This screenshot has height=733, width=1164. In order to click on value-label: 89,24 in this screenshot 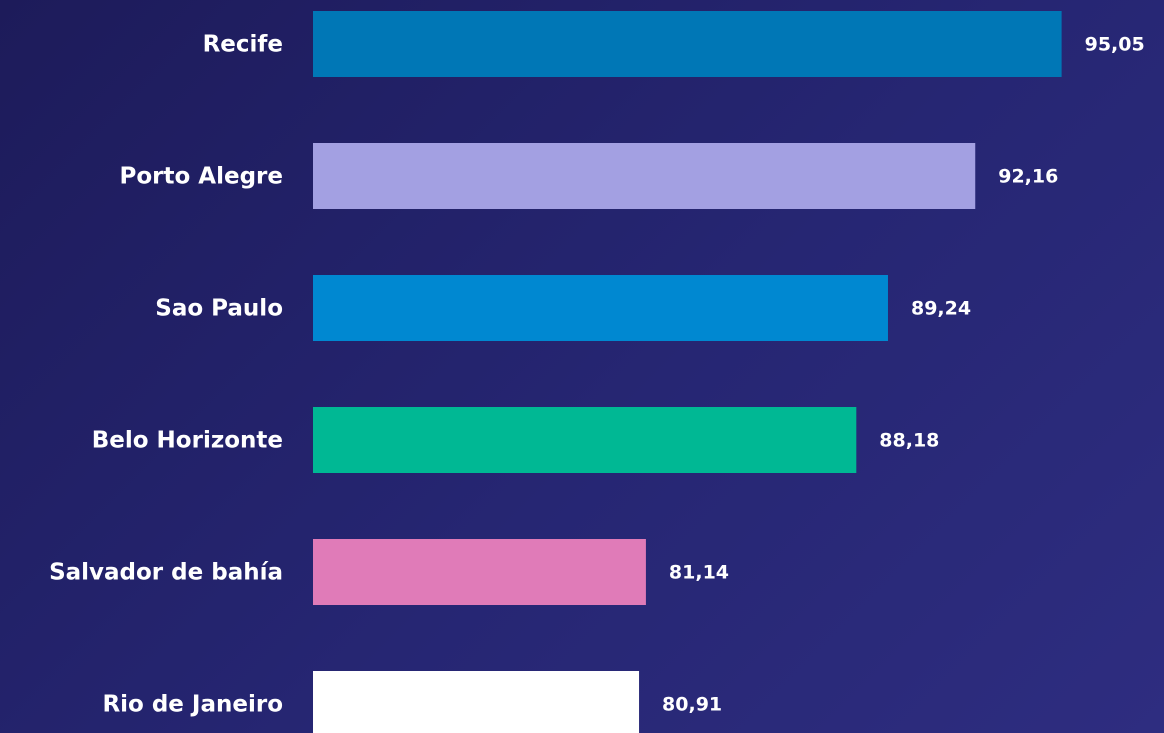, I will do `click(941, 309)`.